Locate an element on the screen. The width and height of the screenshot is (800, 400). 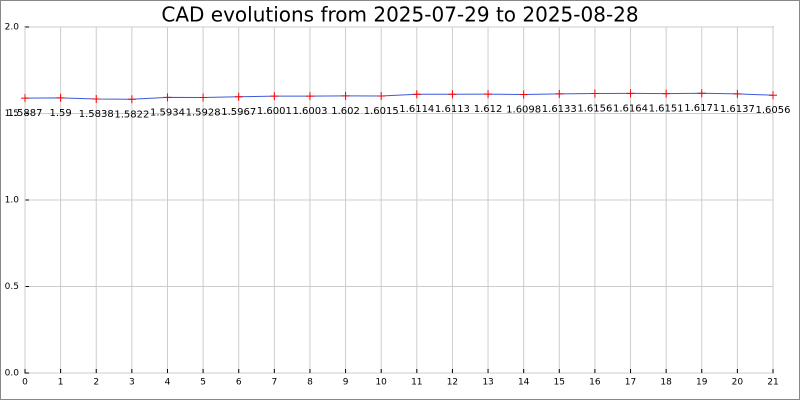
x-tick-label: 4 is located at coordinates (168, 383).